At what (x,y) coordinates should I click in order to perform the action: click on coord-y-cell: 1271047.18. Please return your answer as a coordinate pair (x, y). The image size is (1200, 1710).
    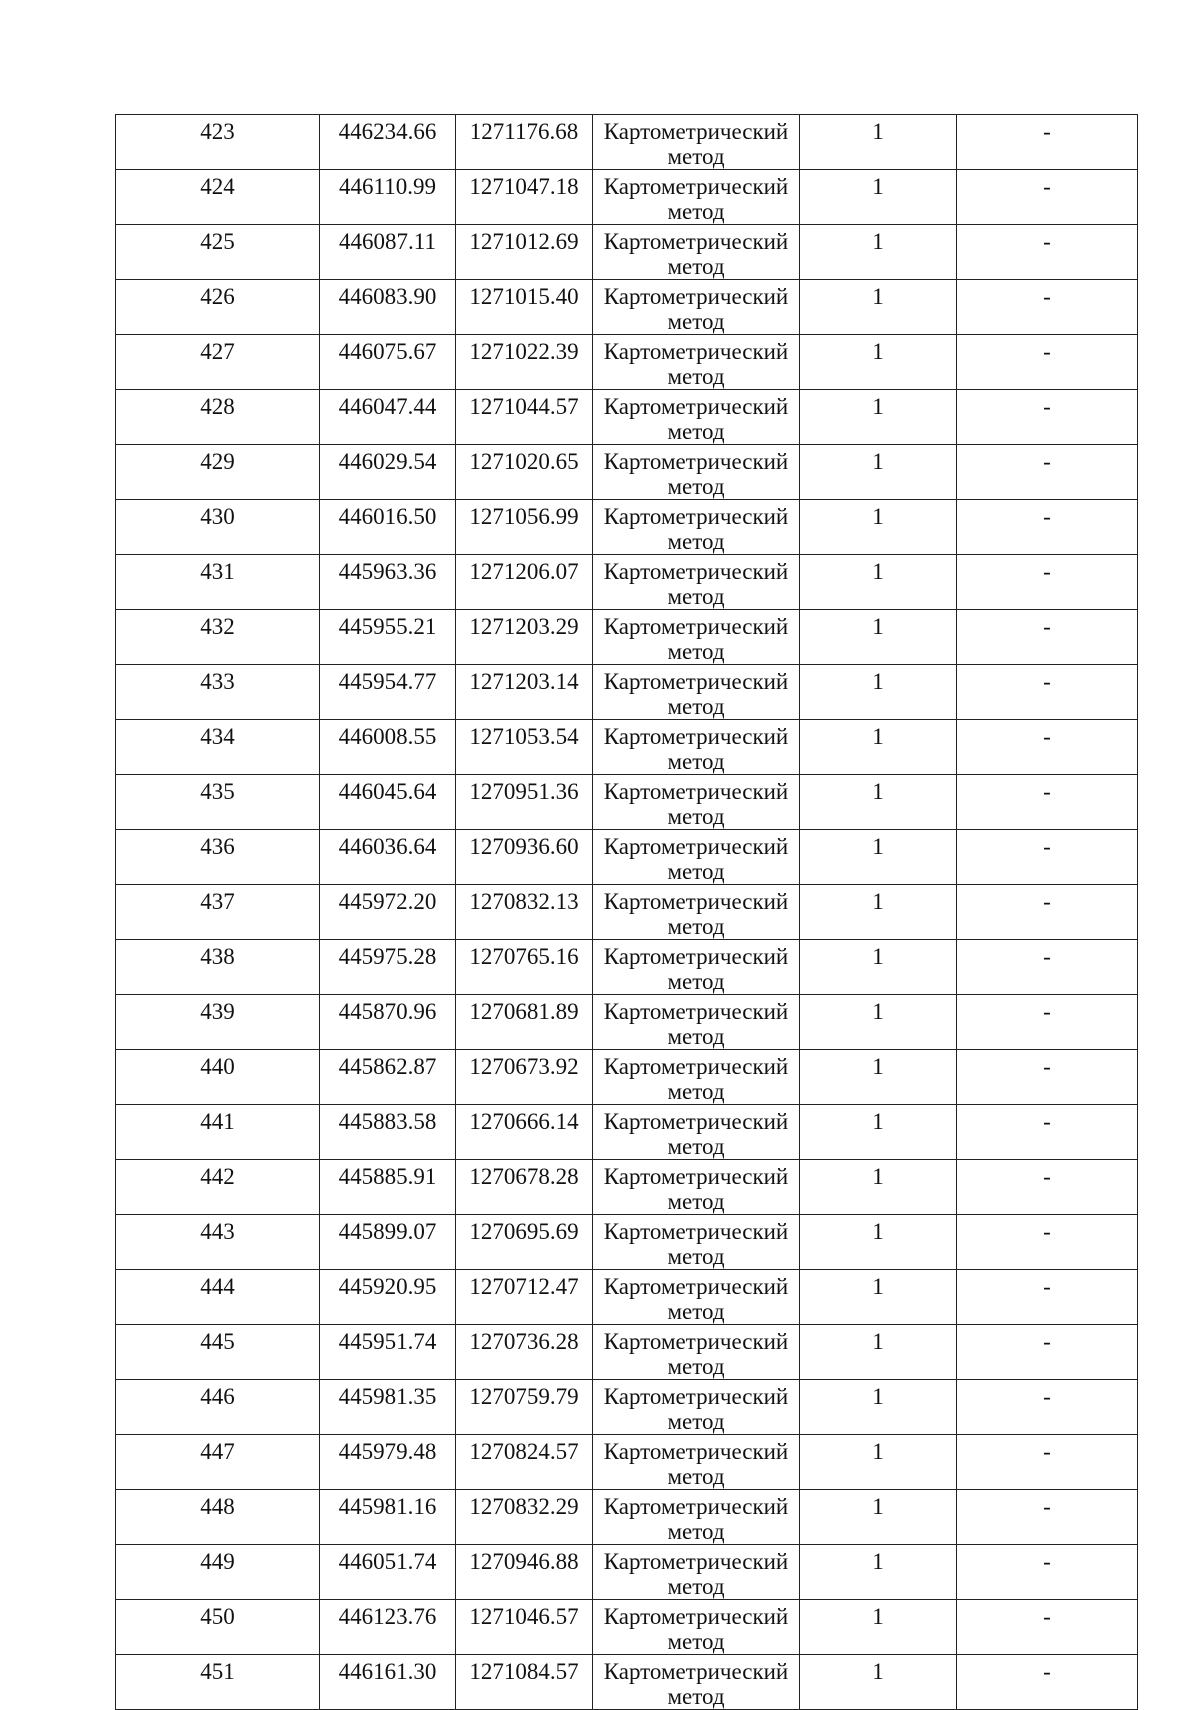
    Looking at the image, I should click on (524, 197).